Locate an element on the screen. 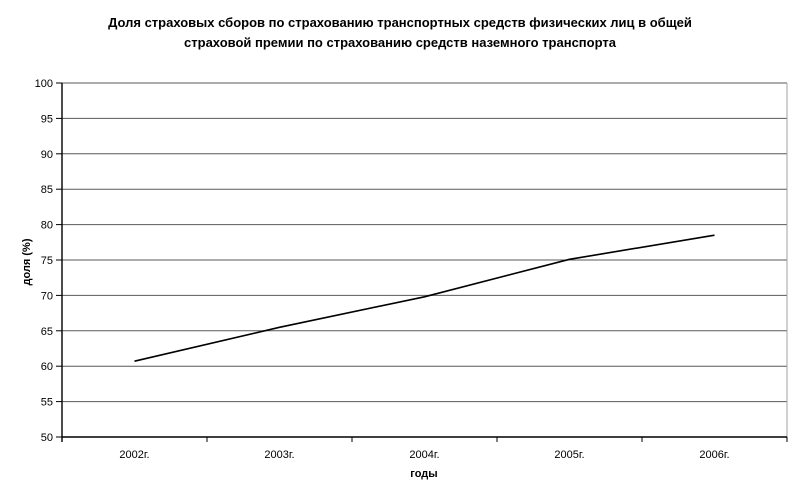 The image size is (800, 497). y-tick-label: 100 is located at coordinates (44, 84).